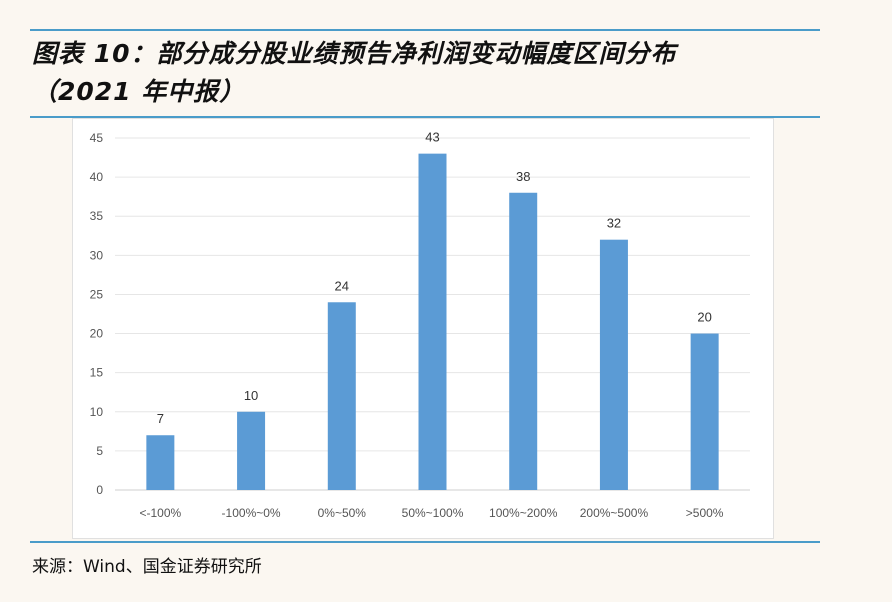  Describe the element at coordinates (425, 542) in the screenshot. I see `bottom-rule` at that location.